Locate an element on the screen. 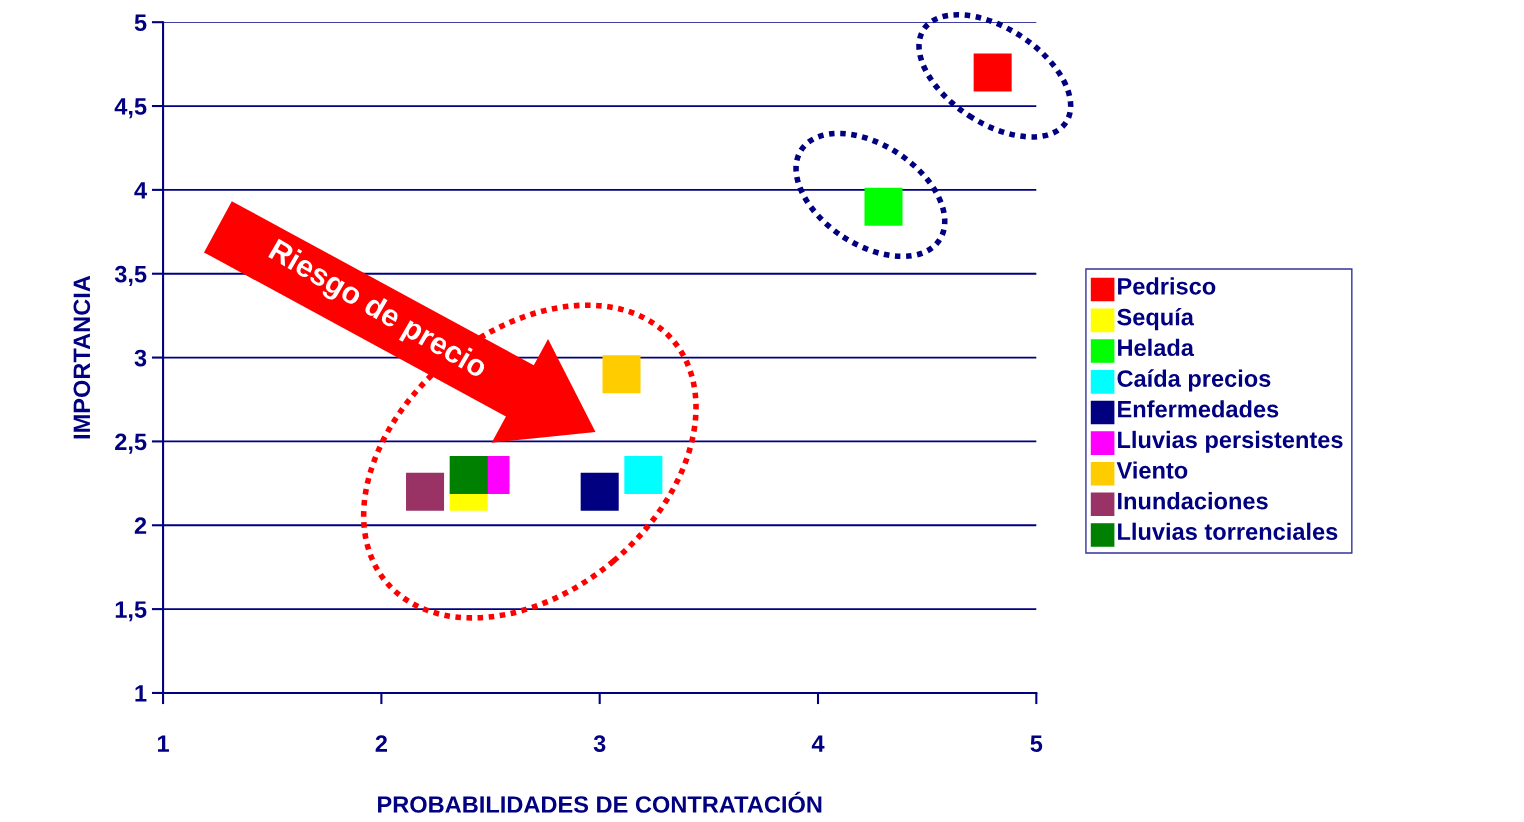 This screenshot has height=822, width=1524. y-tick-label: 5 is located at coordinates (140, 22).